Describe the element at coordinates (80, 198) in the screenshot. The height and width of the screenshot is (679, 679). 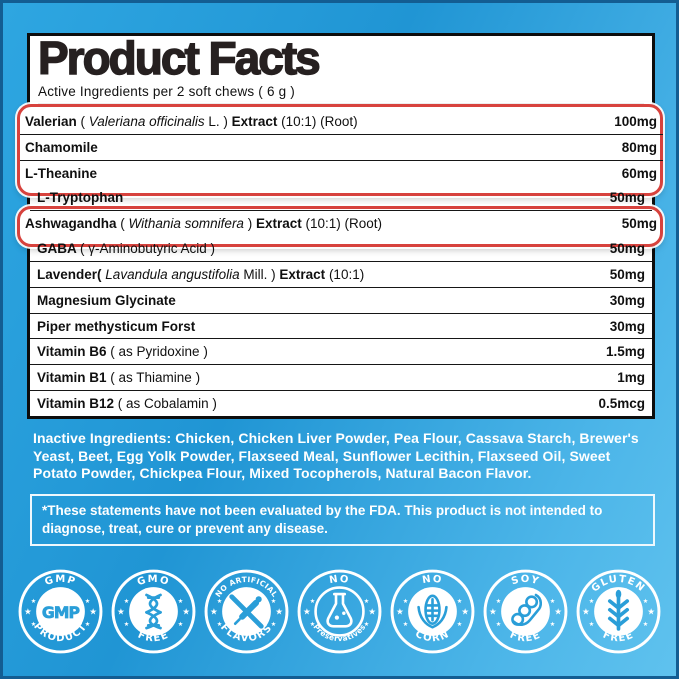
I see `ingredient-name: L-Tryptophan` at that location.